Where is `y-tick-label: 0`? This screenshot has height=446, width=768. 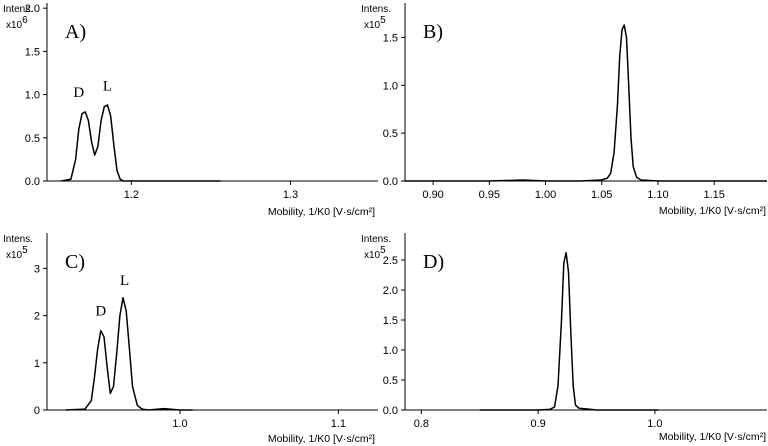
y-tick-label: 0 is located at coordinates (37, 411).